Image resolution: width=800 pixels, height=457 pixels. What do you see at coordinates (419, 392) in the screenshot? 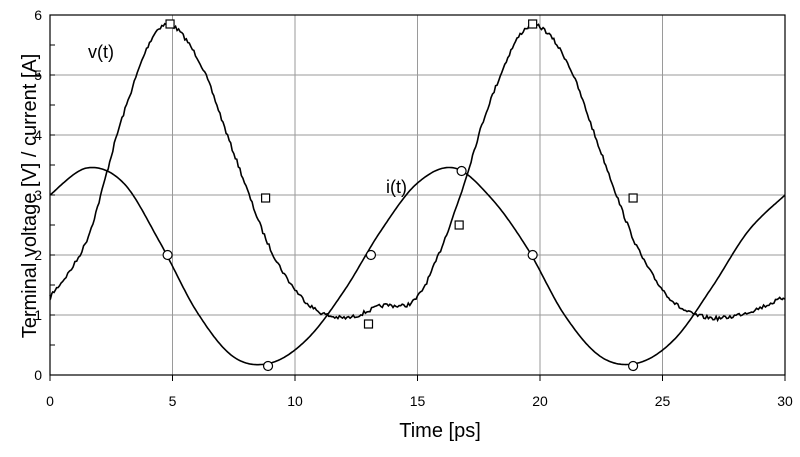
I see `x-ticks: 0 5 10 15 20 25 30` at bounding box center [419, 392].